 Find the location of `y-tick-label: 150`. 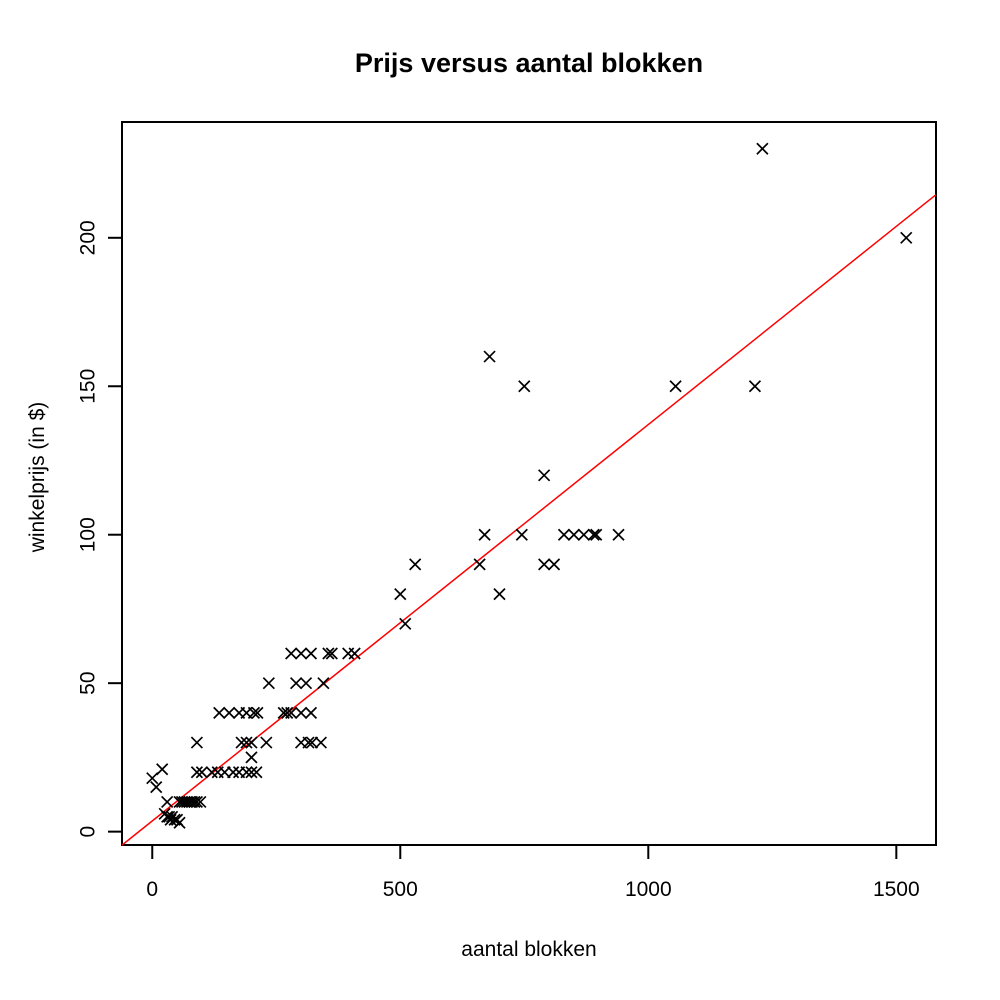

y-tick-label: 150 is located at coordinates (88, 386).